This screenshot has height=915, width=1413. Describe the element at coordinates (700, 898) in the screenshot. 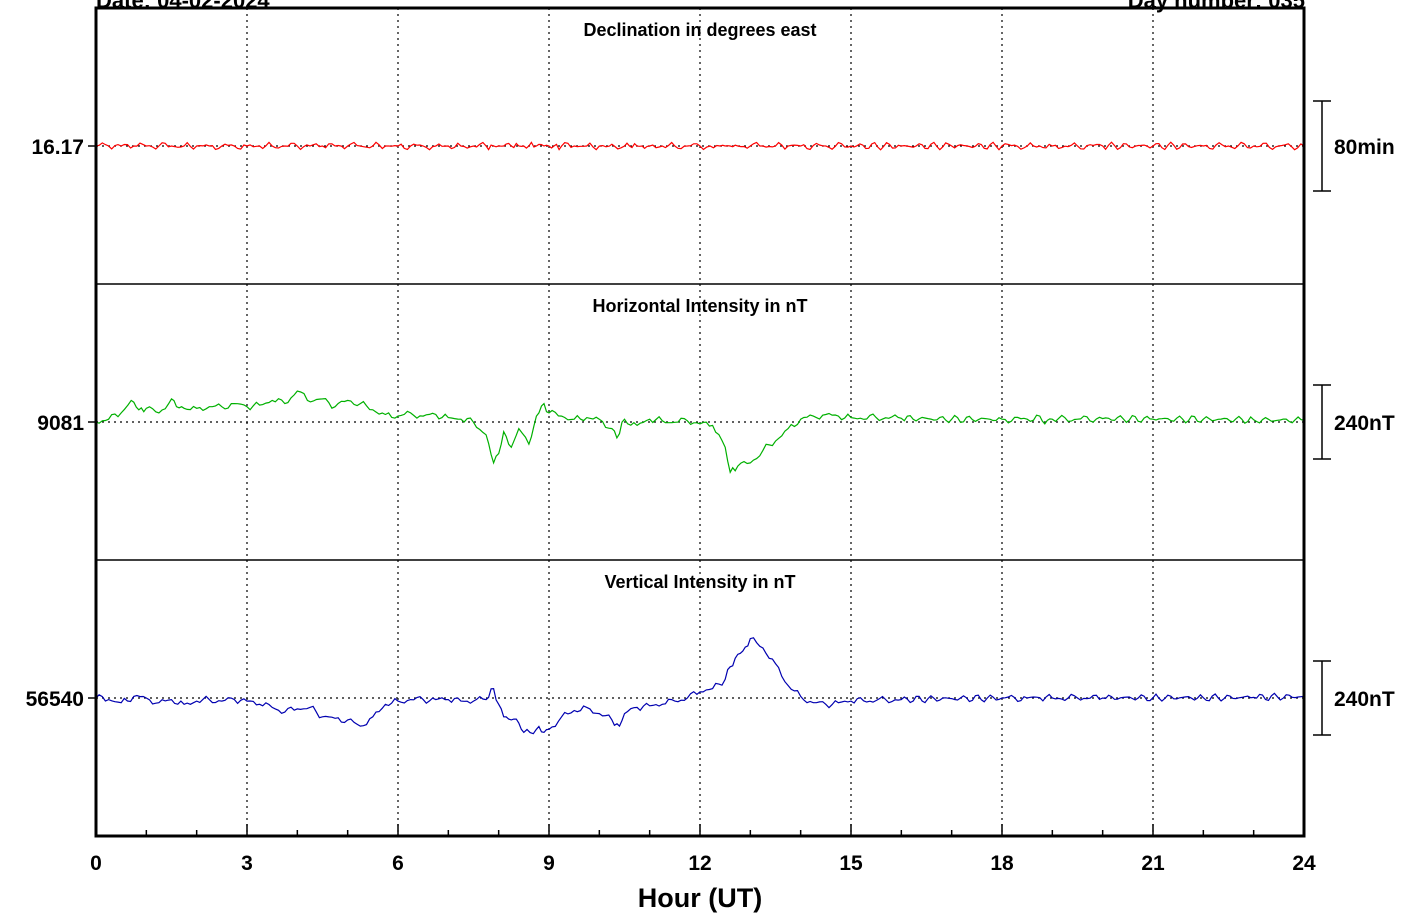

I see `x-axis-label: Hour (UT)` at that location.